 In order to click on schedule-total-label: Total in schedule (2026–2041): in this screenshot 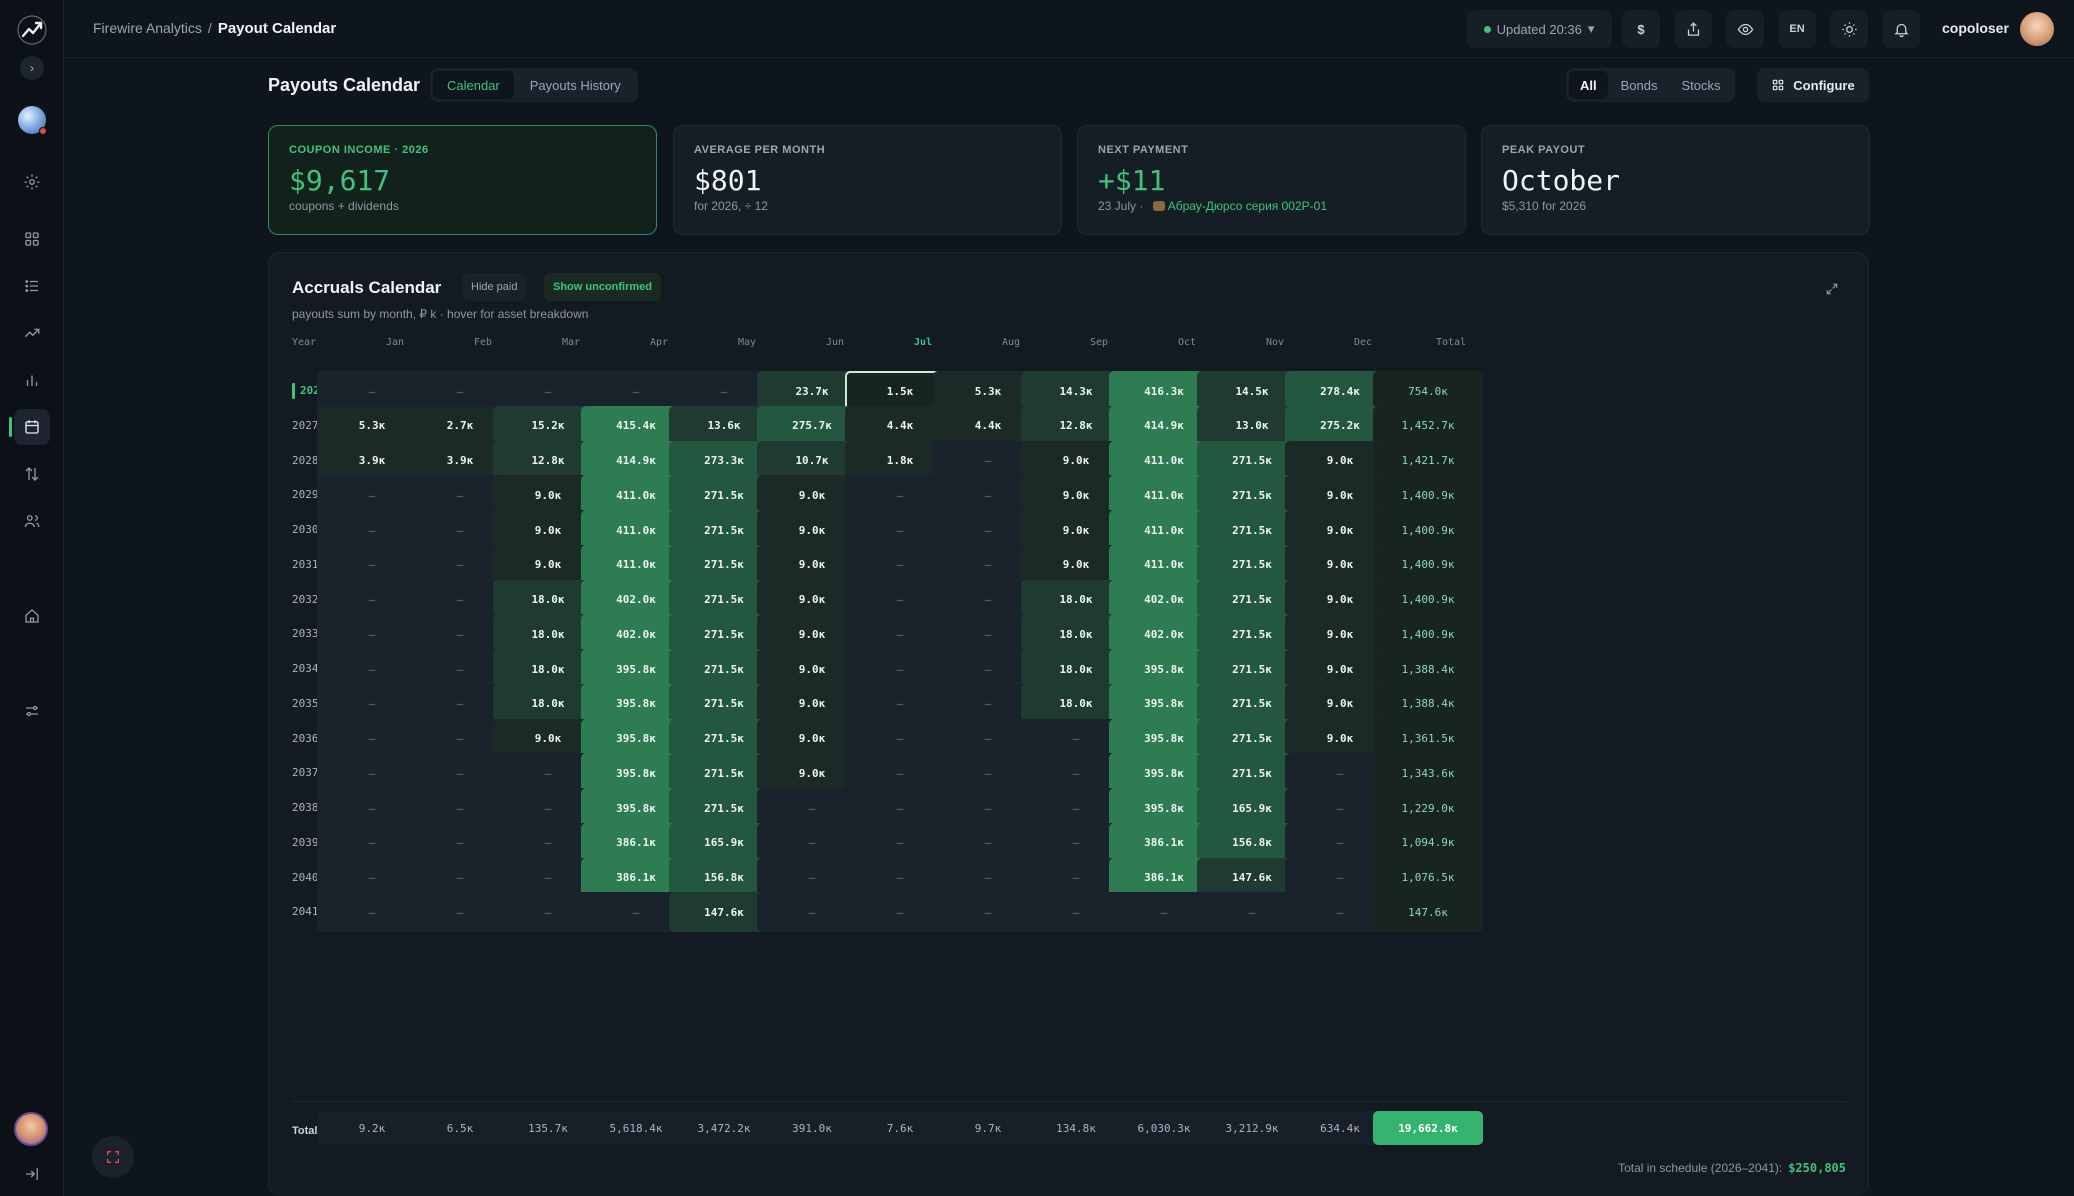, I will do `click(1700, 1168)`.